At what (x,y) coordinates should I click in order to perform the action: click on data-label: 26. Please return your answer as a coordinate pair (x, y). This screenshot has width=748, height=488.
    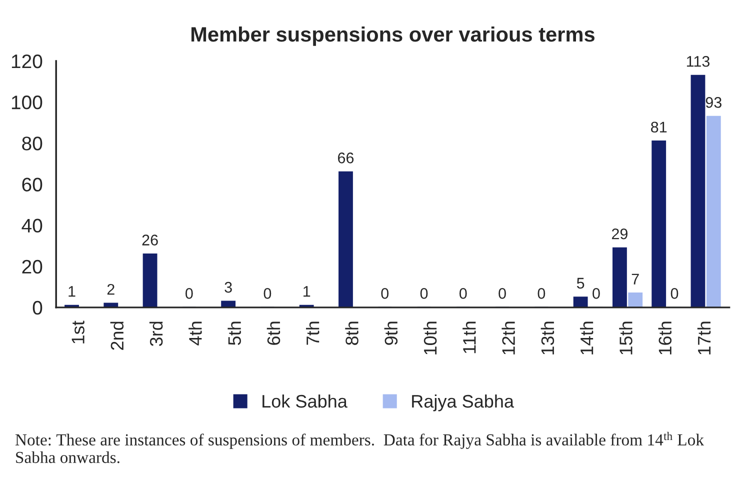
    Looking at the image, I should click on (150, 240).